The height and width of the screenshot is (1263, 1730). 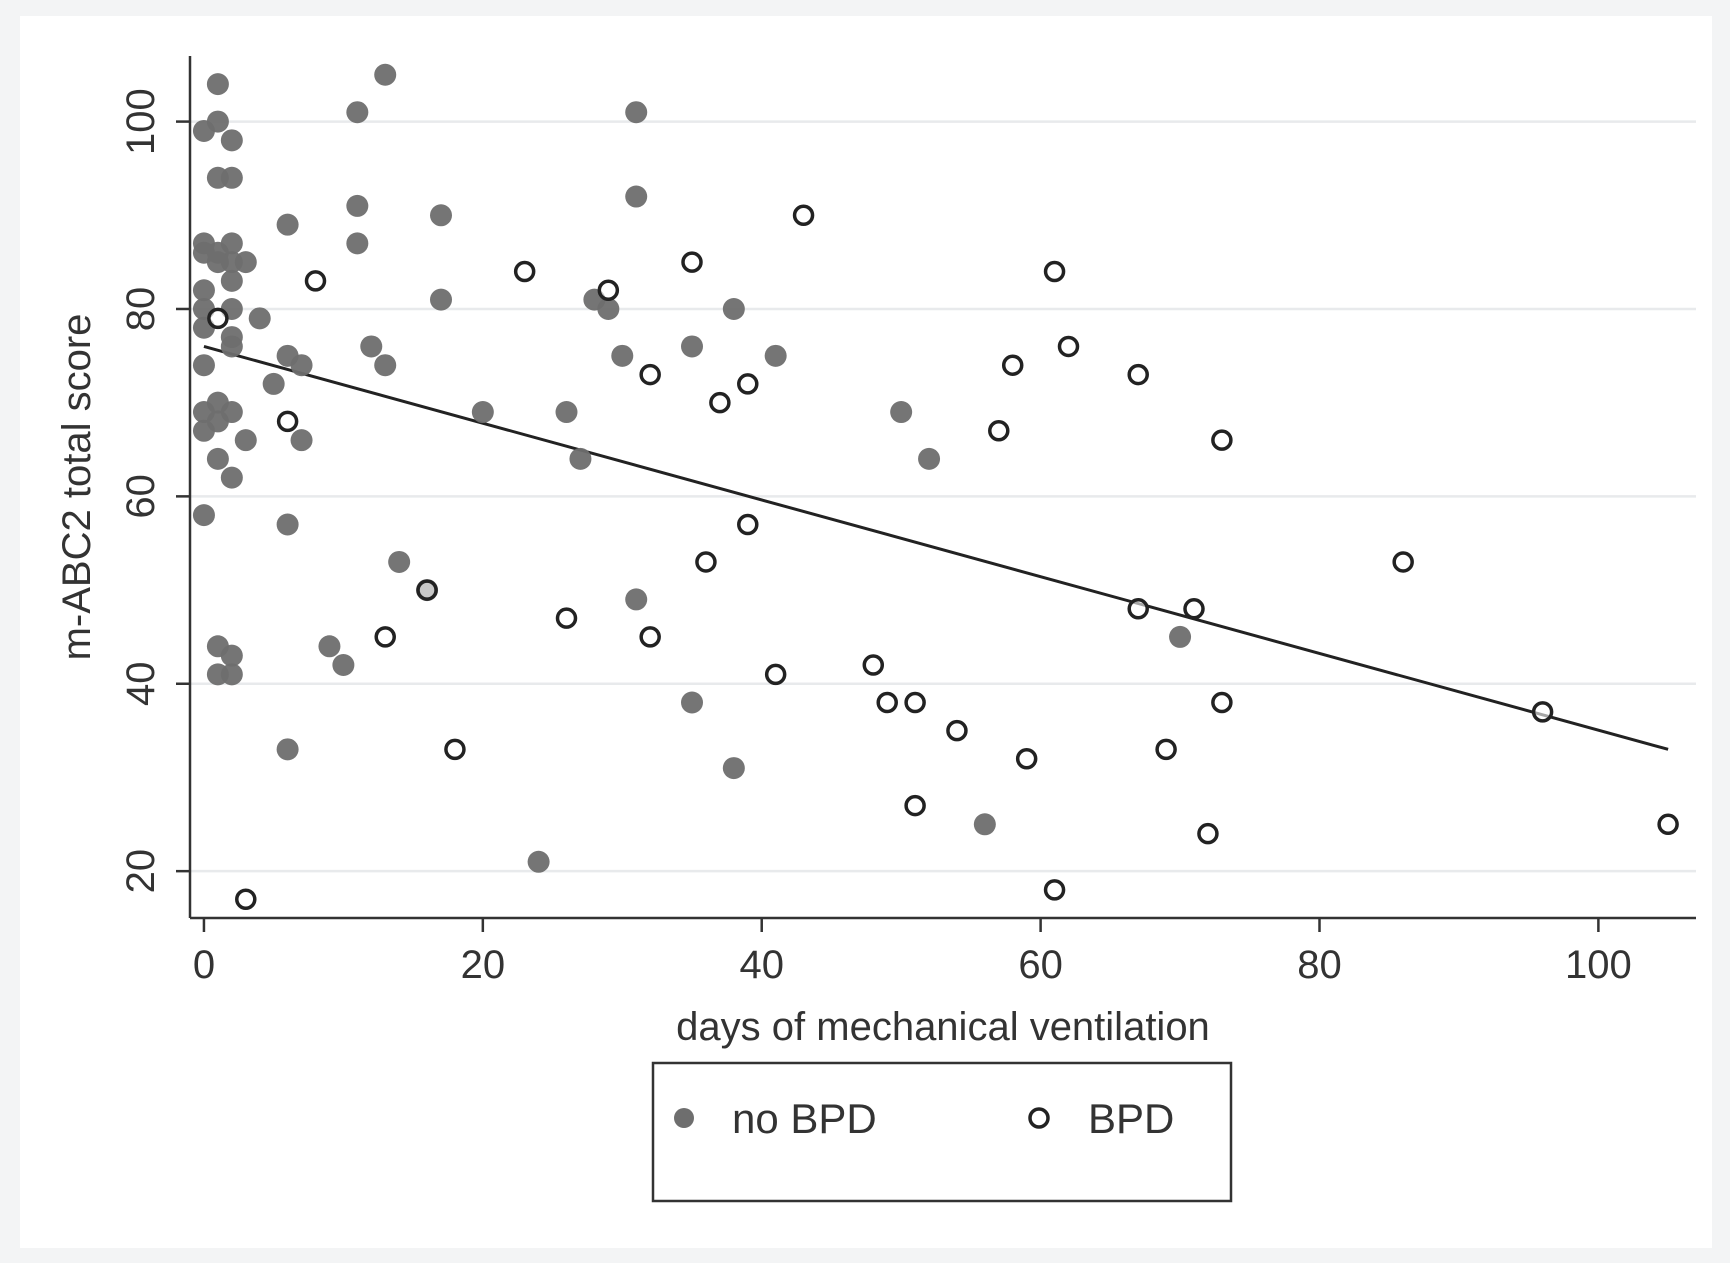 I want to click on x-ticks: 0 20 40 60 80 100, so click(x=912, y=952).